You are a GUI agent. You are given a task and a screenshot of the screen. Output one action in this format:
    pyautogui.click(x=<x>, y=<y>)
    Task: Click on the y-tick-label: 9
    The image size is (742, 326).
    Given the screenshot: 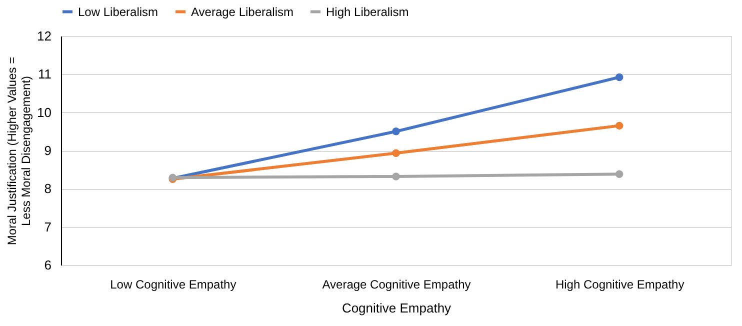 What is the action you would take?
    pyautogui.click(x=48, y=150)
    